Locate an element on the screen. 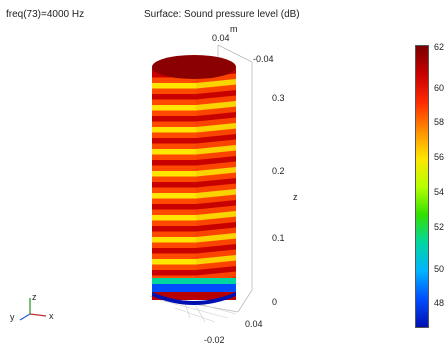 The width and height of the screenshot is (447, 351). base-band-green is located at coordinates (194, 281).